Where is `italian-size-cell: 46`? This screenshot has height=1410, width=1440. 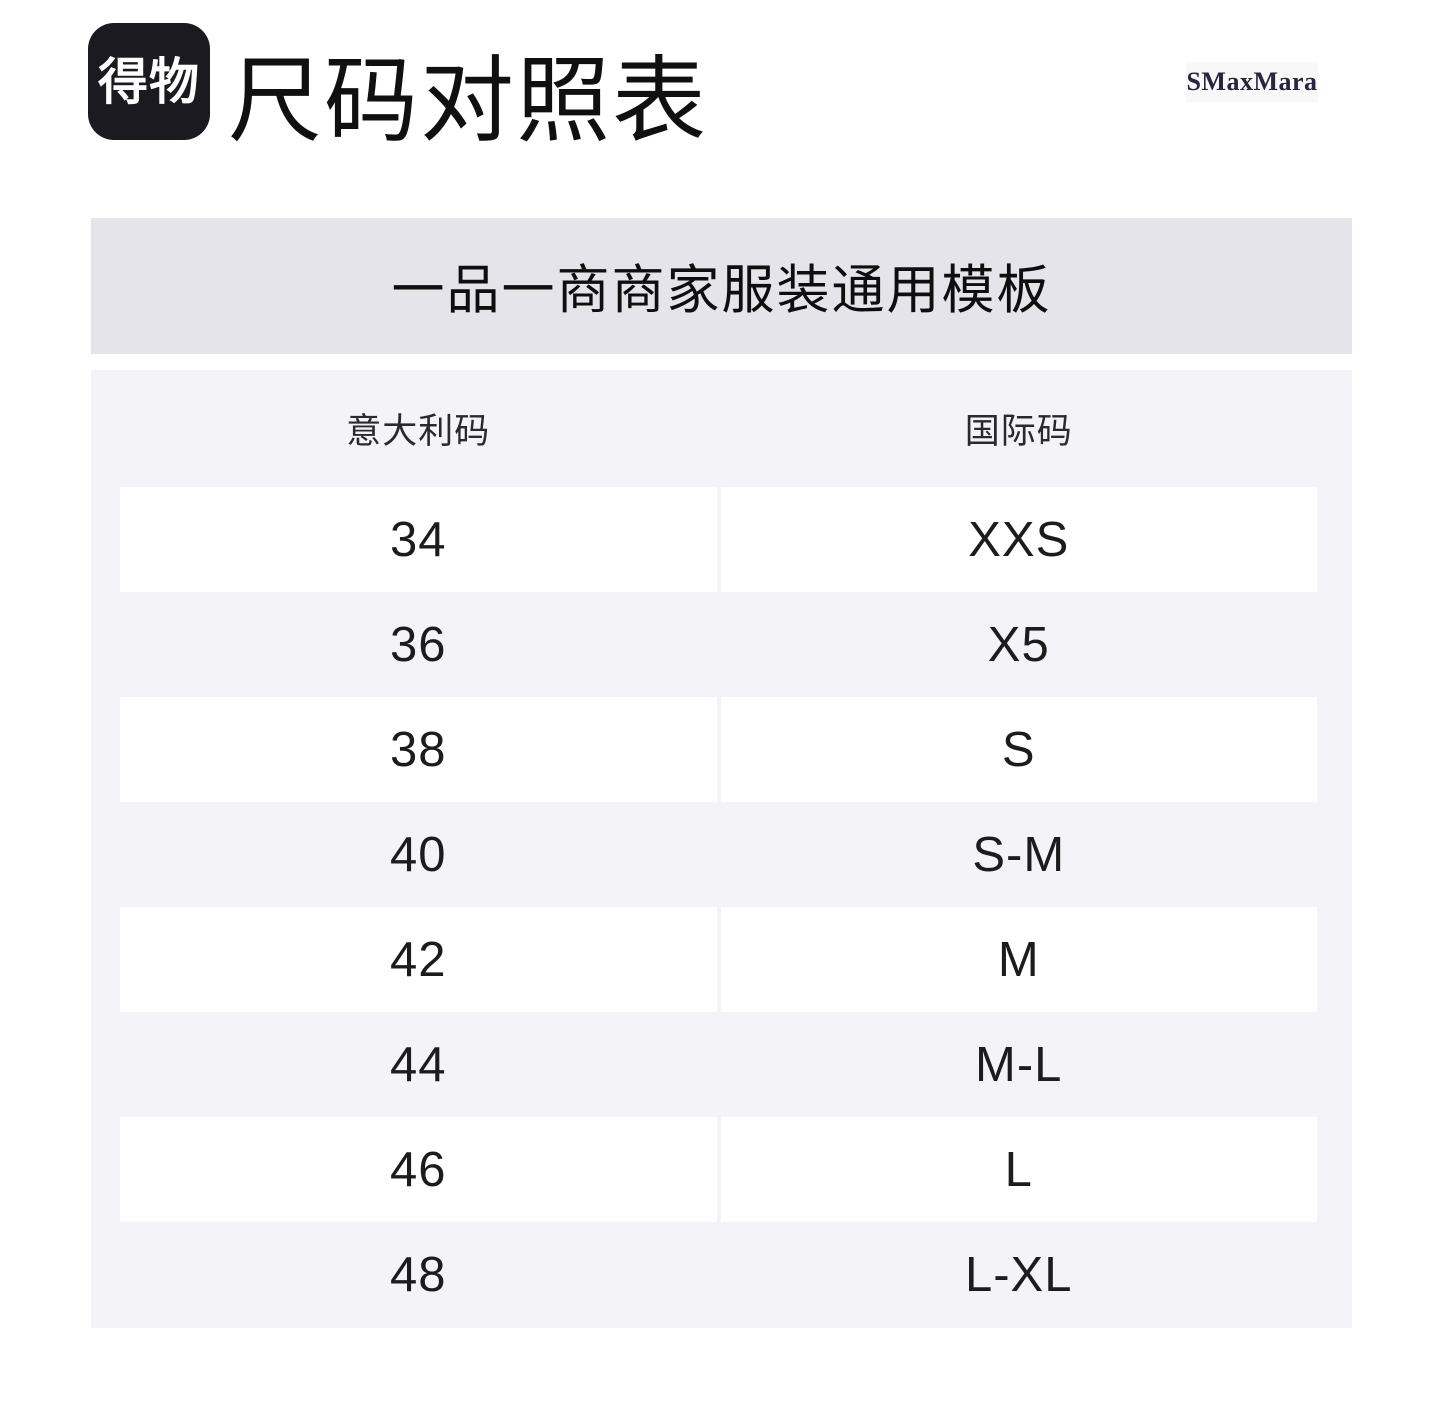
italian-size-cell: 46 is located at coordinates (418, 1169).